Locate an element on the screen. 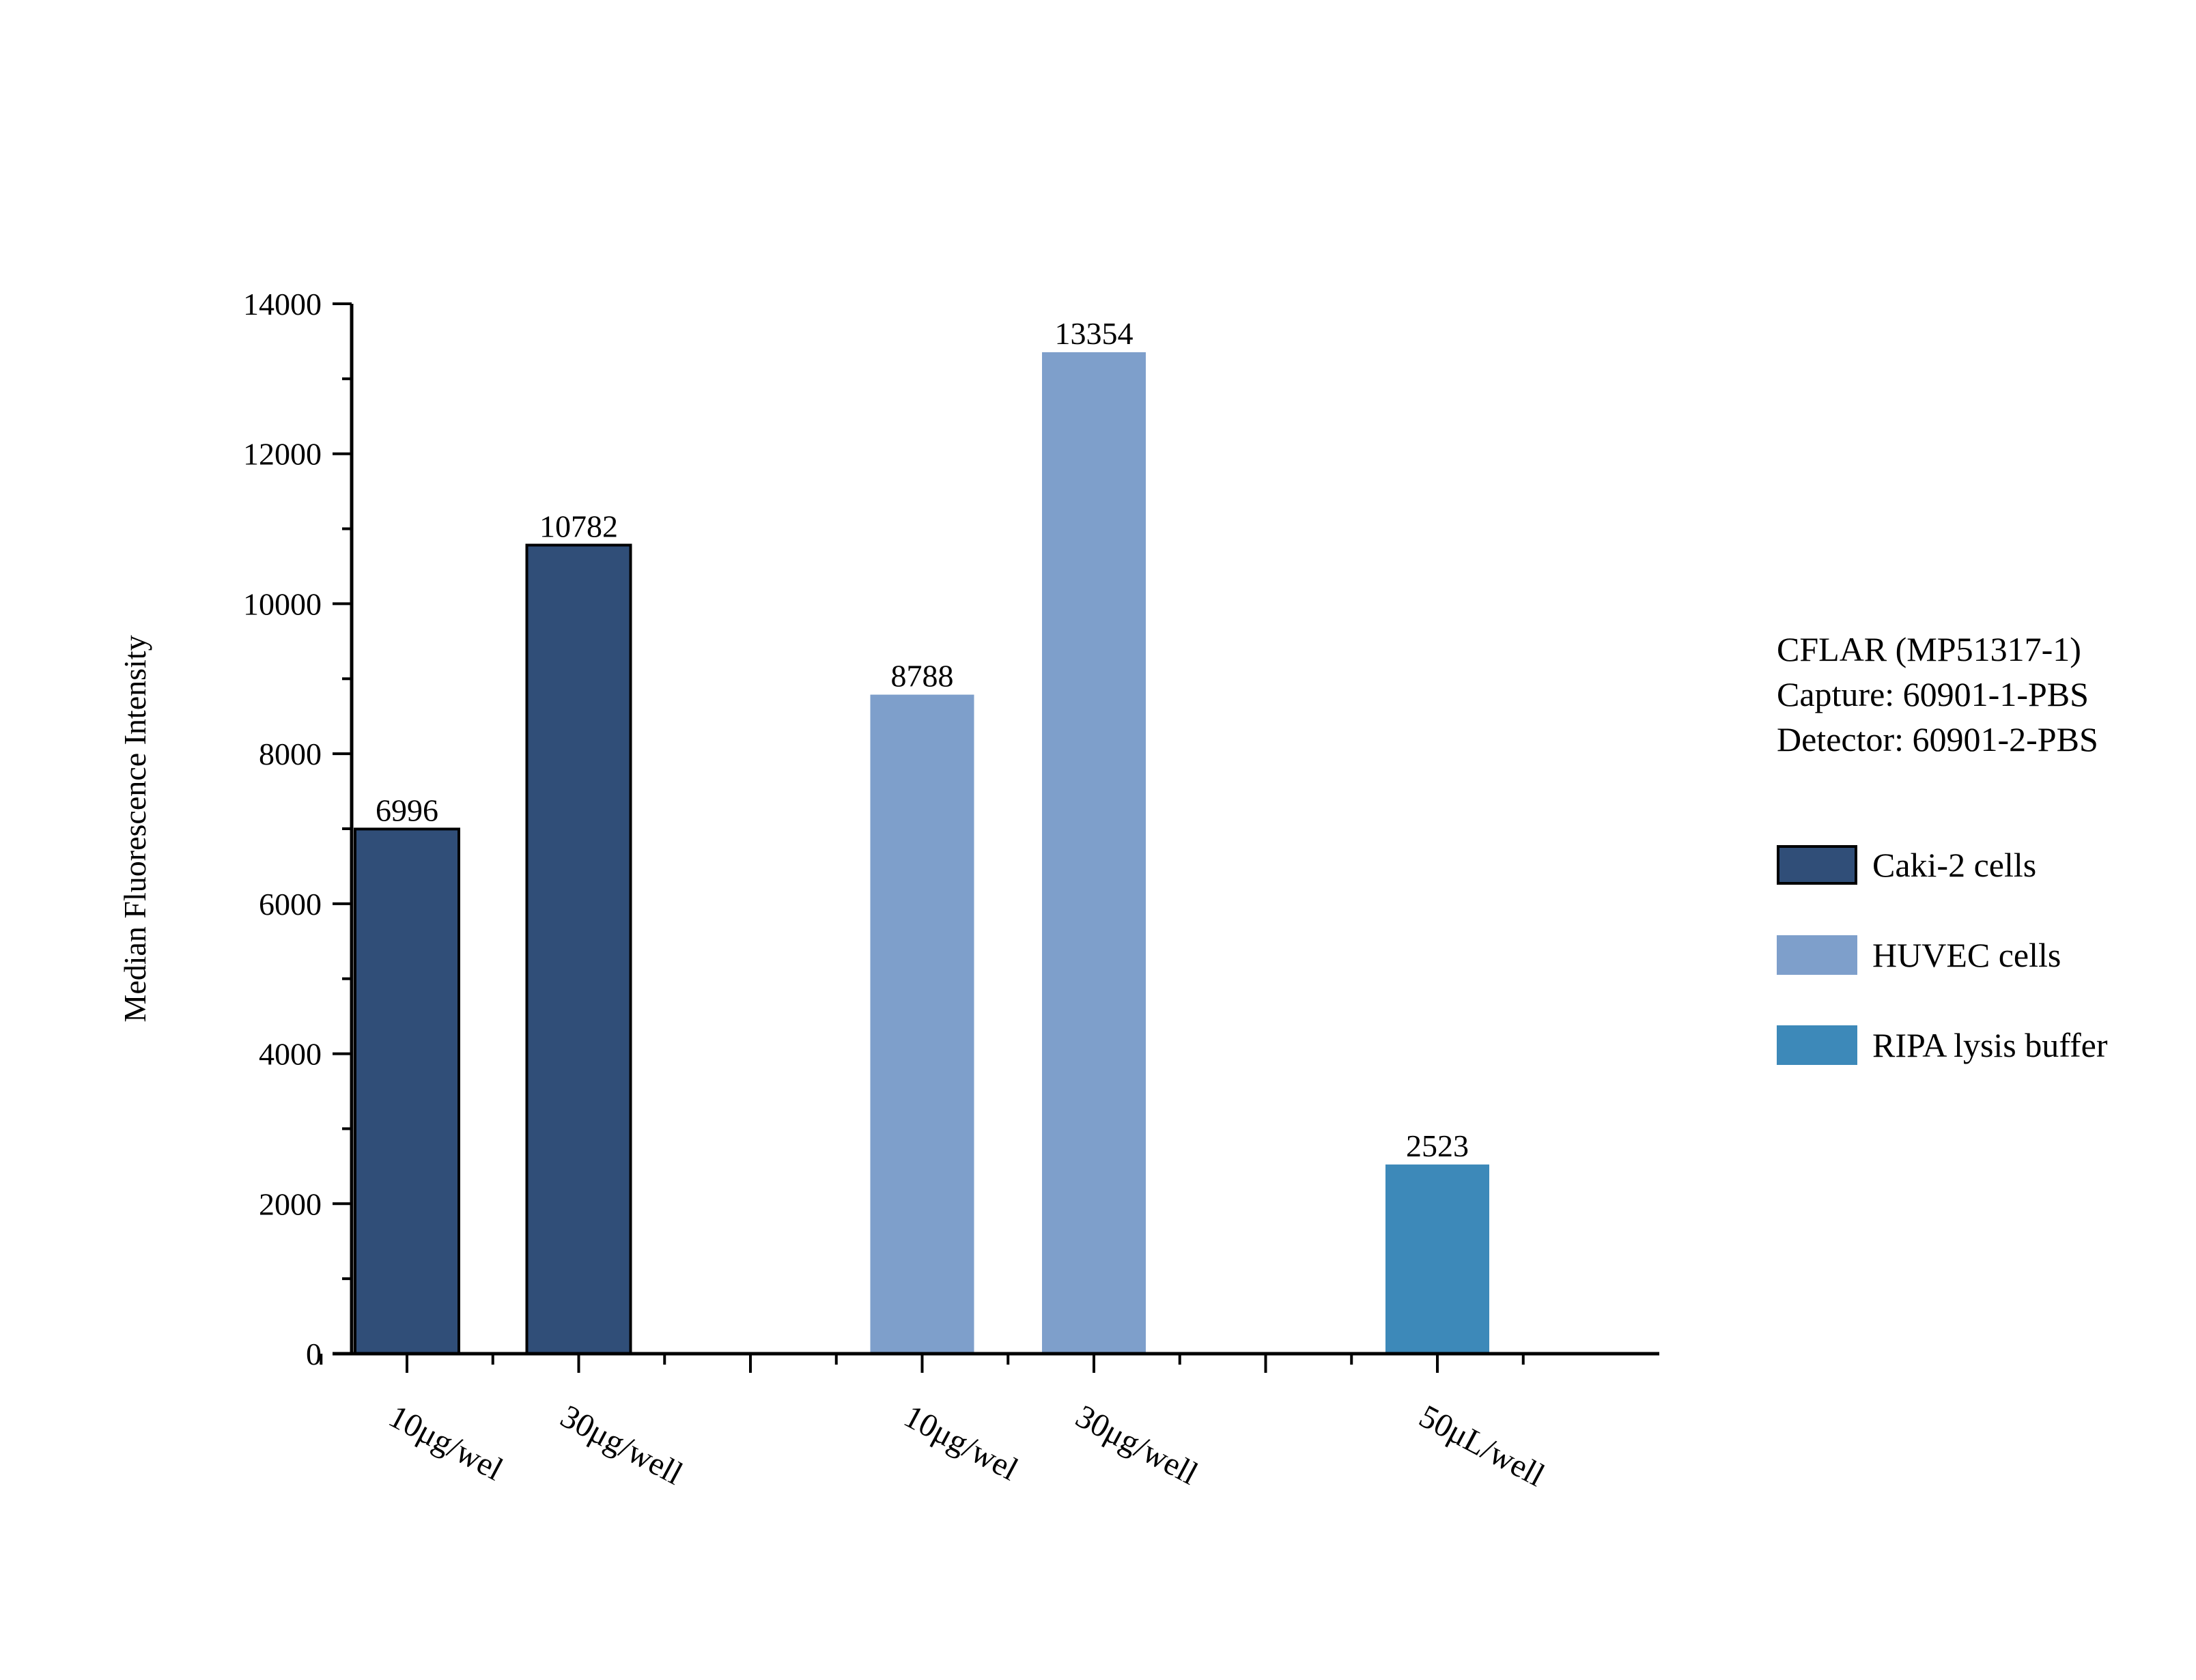  data-label-5: 2523 is located at coordinates (1437, 1145).